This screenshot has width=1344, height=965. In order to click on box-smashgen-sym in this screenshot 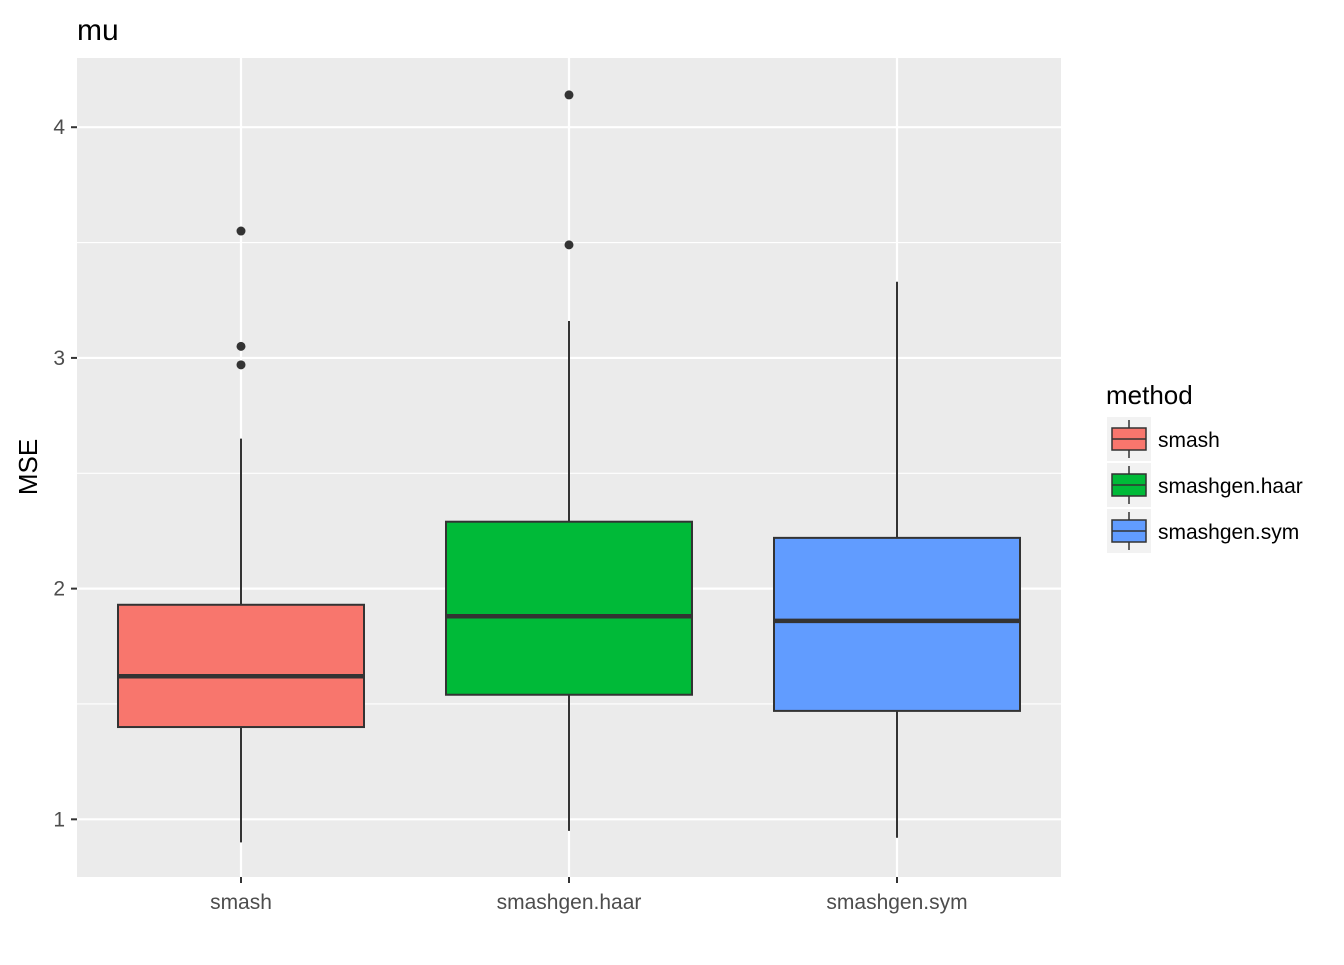, I will do `click(897, 559)`.